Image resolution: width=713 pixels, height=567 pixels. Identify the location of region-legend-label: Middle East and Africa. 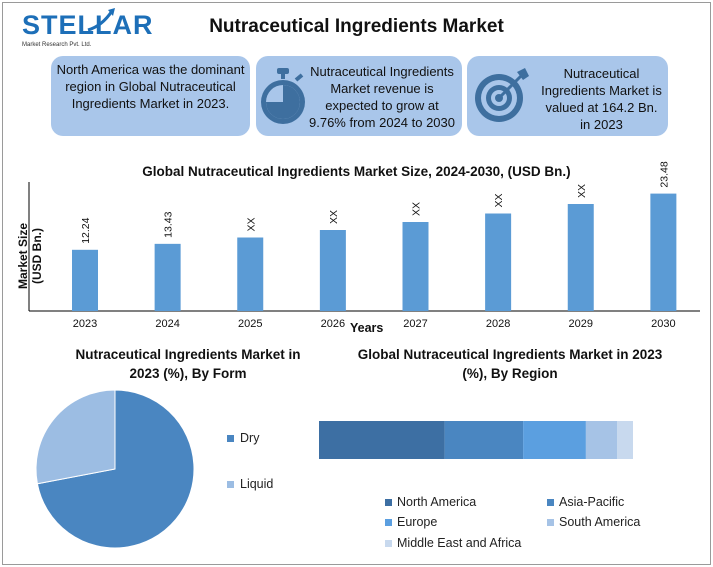
(459, 543).